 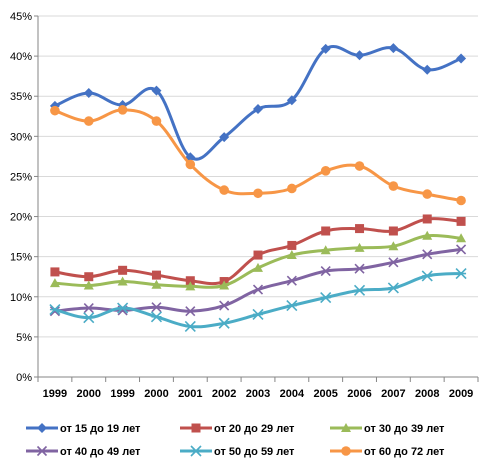 I want to click on legend-label: от 20 до 29 лет, so click(x=254, y=429).